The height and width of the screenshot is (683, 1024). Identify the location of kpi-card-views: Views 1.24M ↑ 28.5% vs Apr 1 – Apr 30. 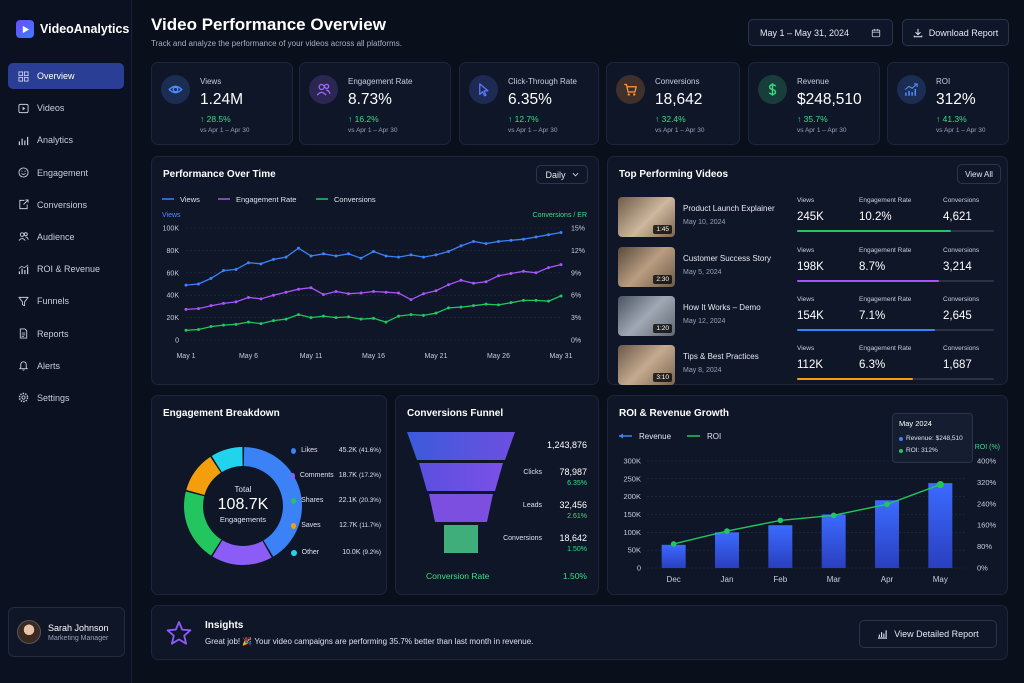
(222, 103).